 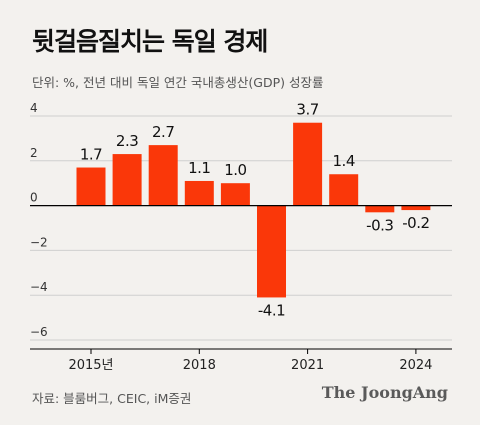 I want to click on value-label: 1.0, so click(x=235, y=170).